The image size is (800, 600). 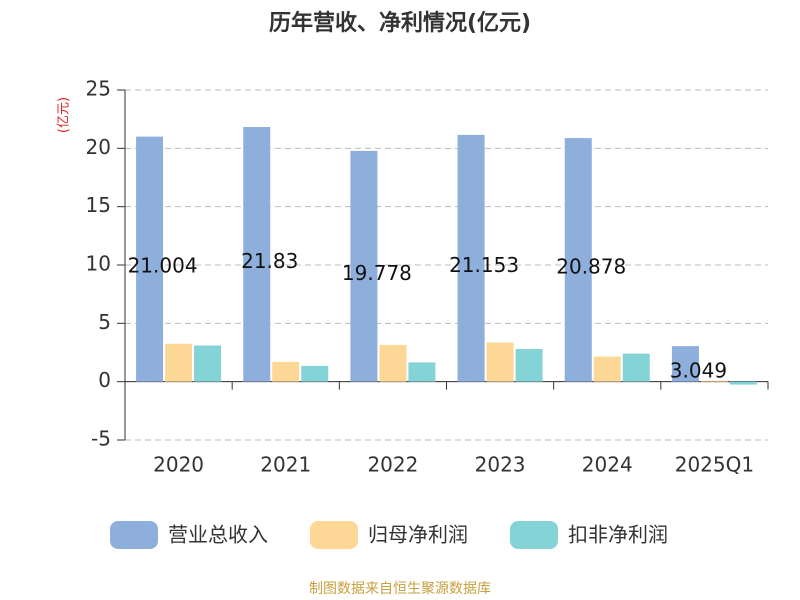 What do you see at coordinates (218, 535) in the screenshot?
I see `legend-label: 营业总收入` at bounding box center [218, 535].